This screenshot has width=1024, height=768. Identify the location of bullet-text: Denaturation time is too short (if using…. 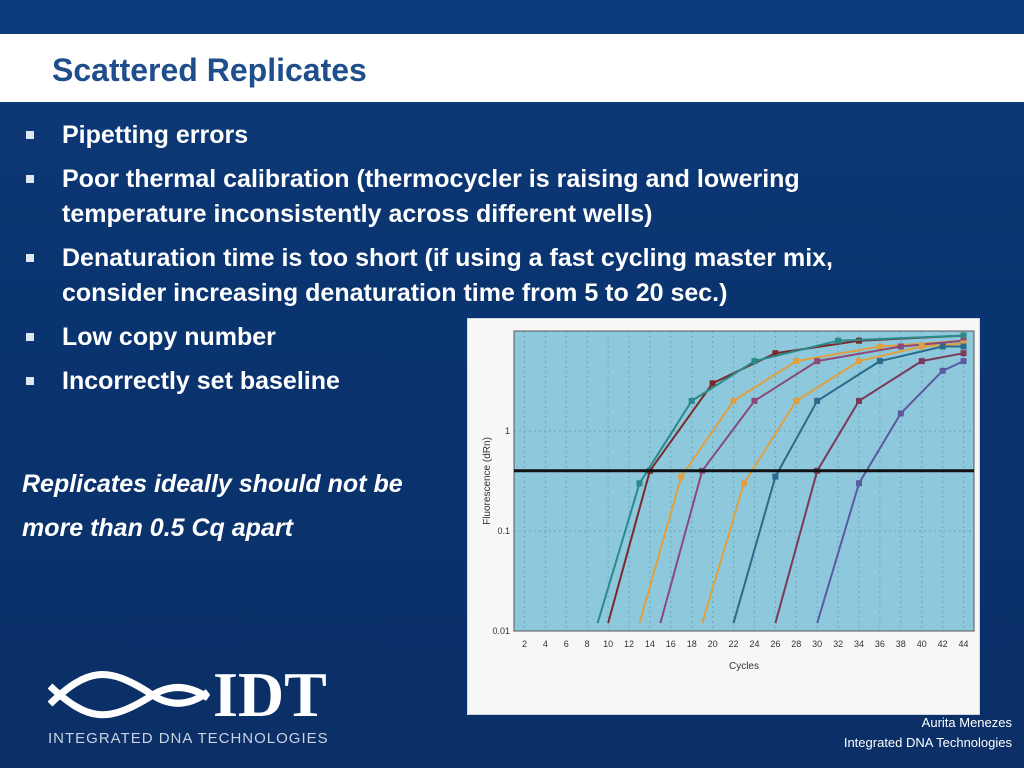
(447, 275).